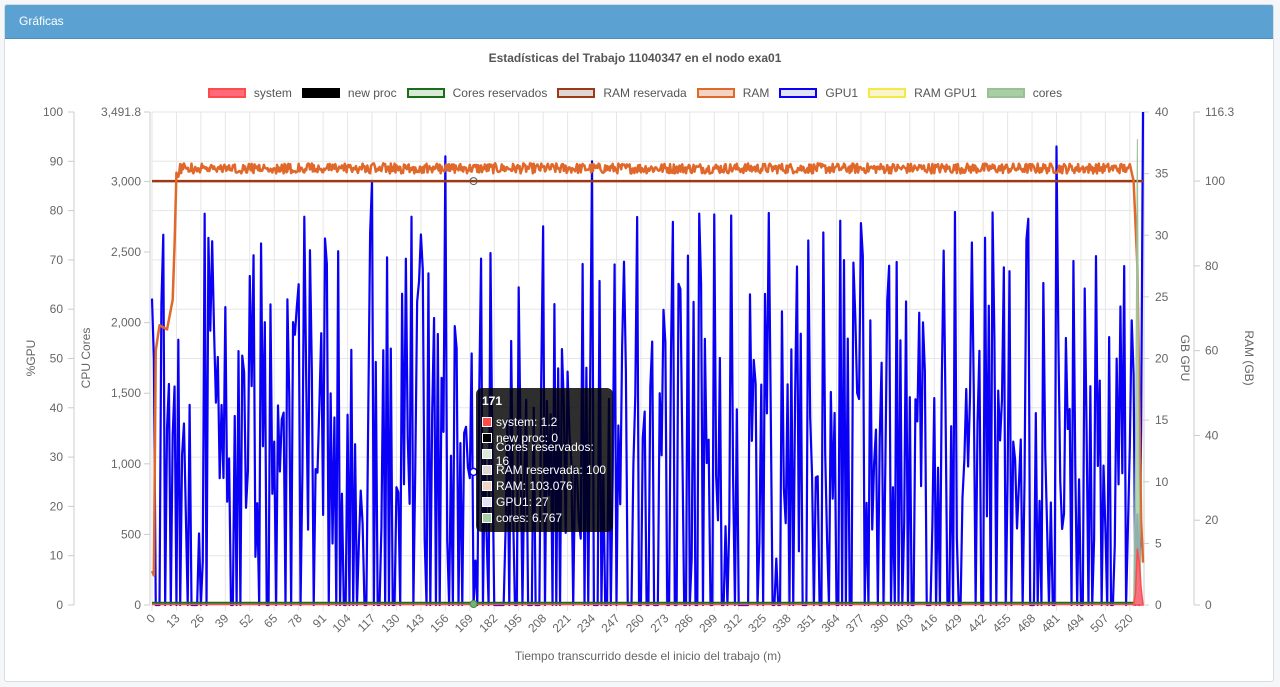 Image resolution: width=1280 pixels, height=687 pixels. I want to click on x-tick-label: 52, so click(247, 621).